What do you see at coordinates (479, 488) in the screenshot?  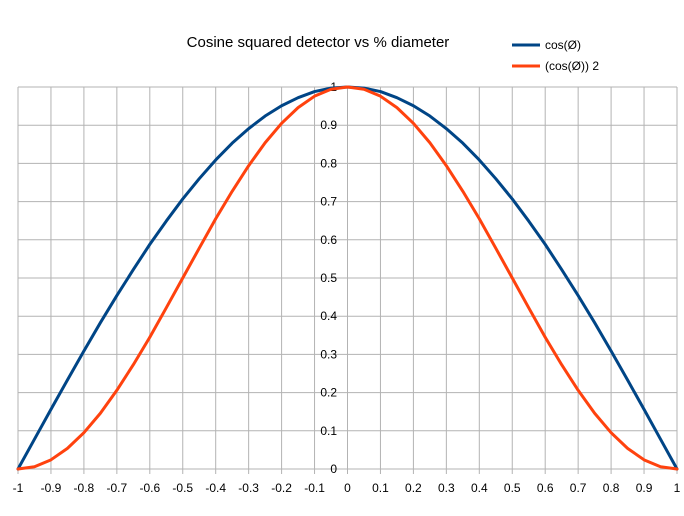 I see `x-tick-label: 0.4` at bounding box center [479, 488].